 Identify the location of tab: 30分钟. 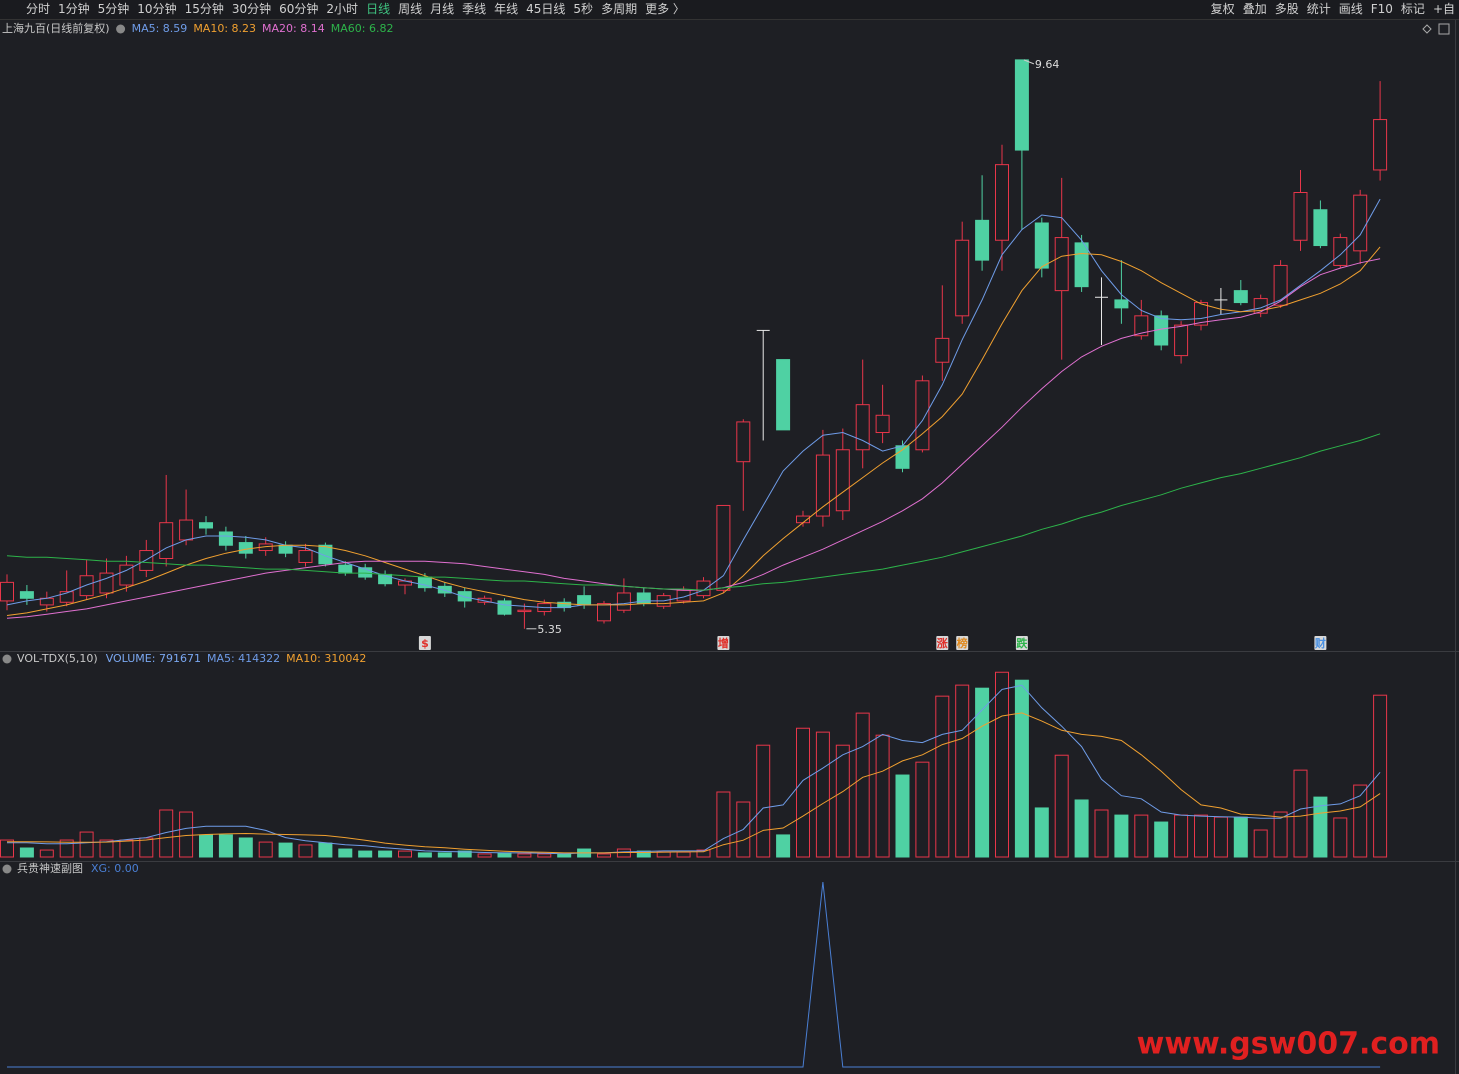
(251, 9).